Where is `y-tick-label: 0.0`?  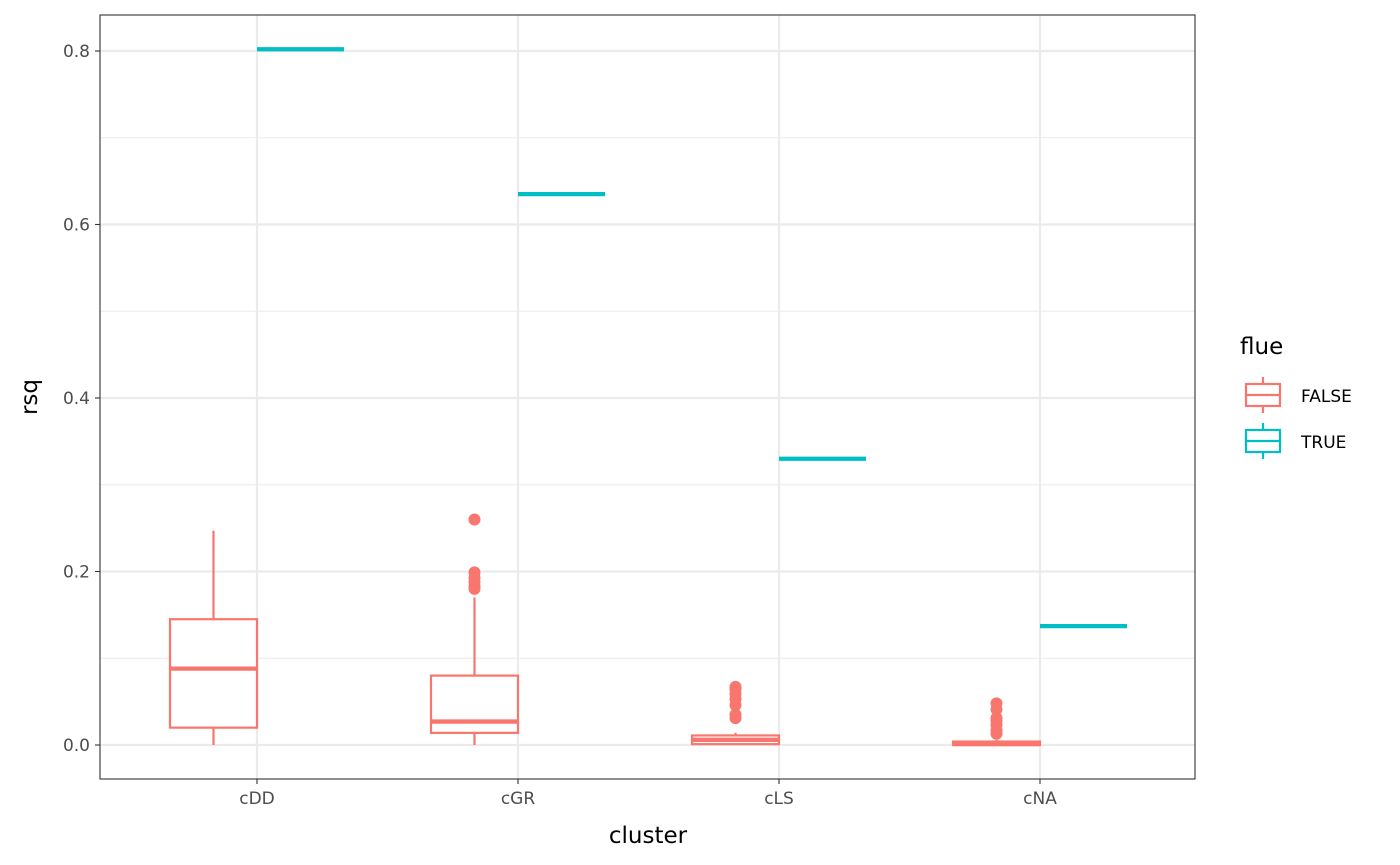
y-tick-label: 0.0 is located at coordinates (76, 746).